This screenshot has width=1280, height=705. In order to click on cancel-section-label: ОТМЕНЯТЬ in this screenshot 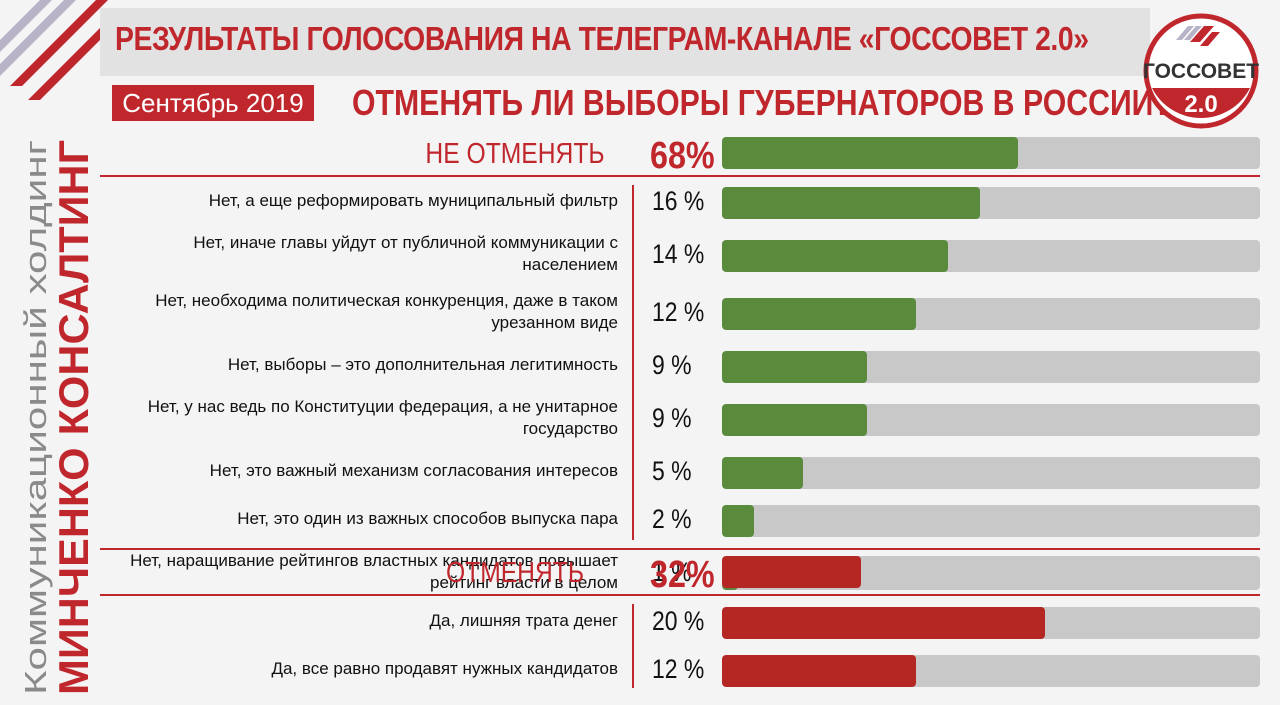, I will do `click(515, 573)`.